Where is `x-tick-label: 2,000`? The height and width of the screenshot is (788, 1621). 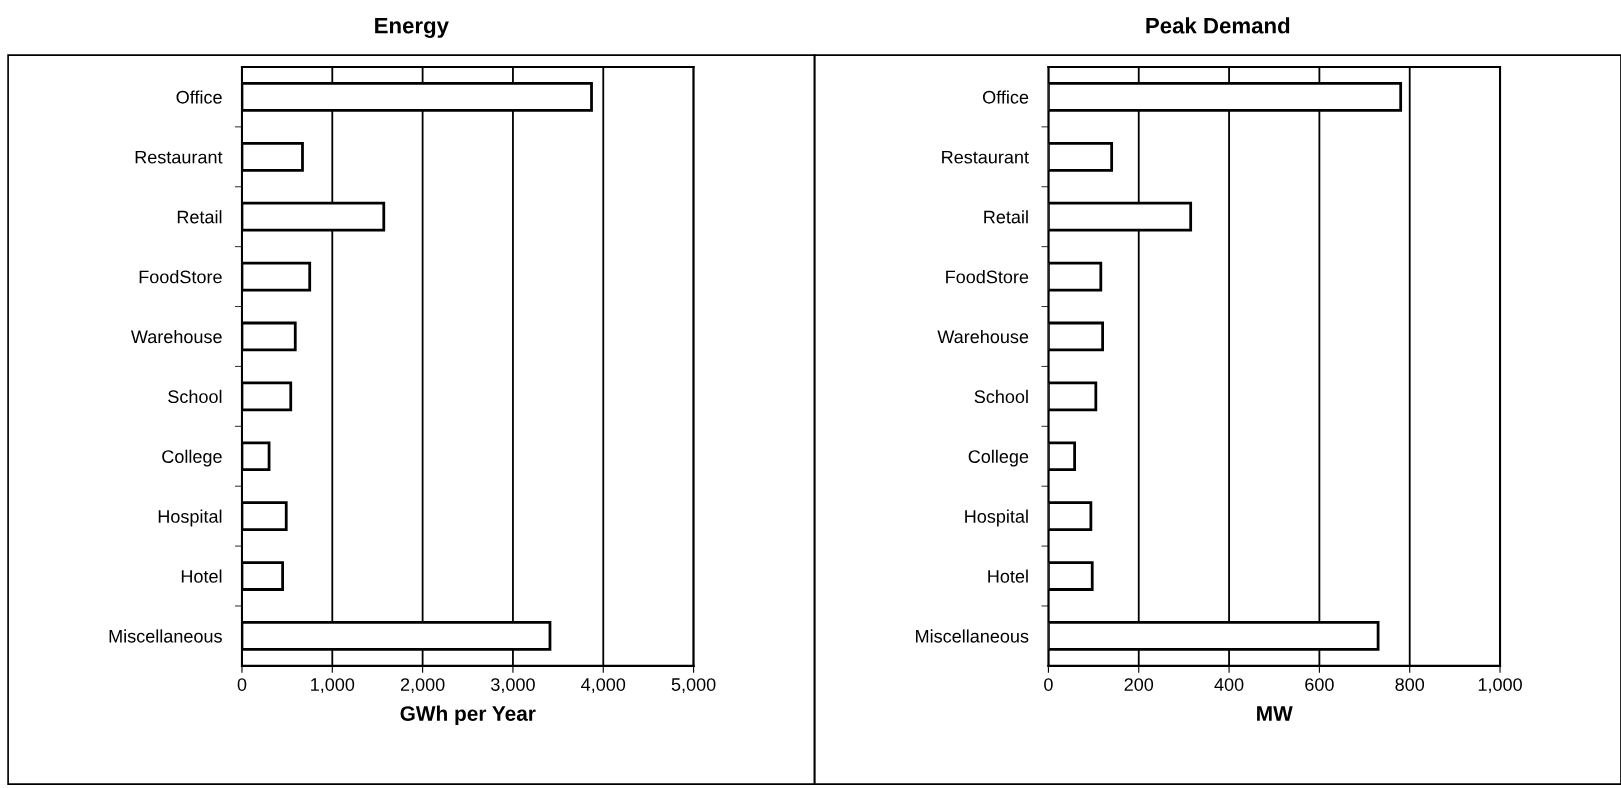
x-tick-label: 2,000 is located at coordinates (422, 686).